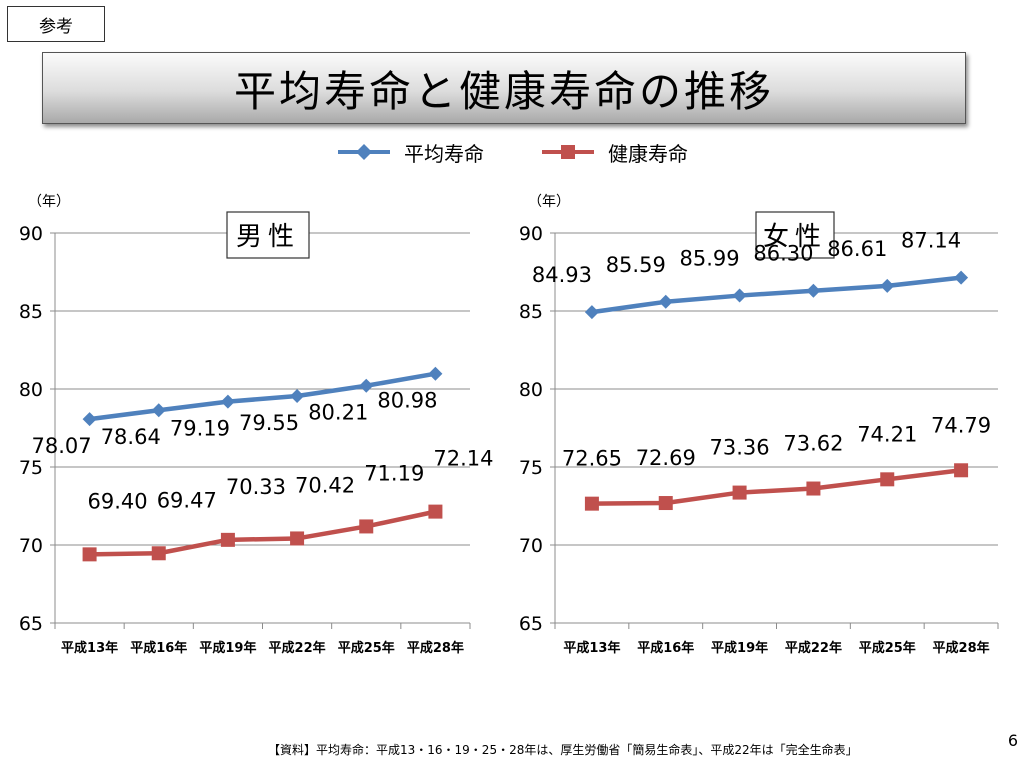 Image resolution: width=1024 pixels, height=768 pixels. Describe the element at coordinates (364, 152) in the screenshot. I see `diamond-marker-icon` at that location.